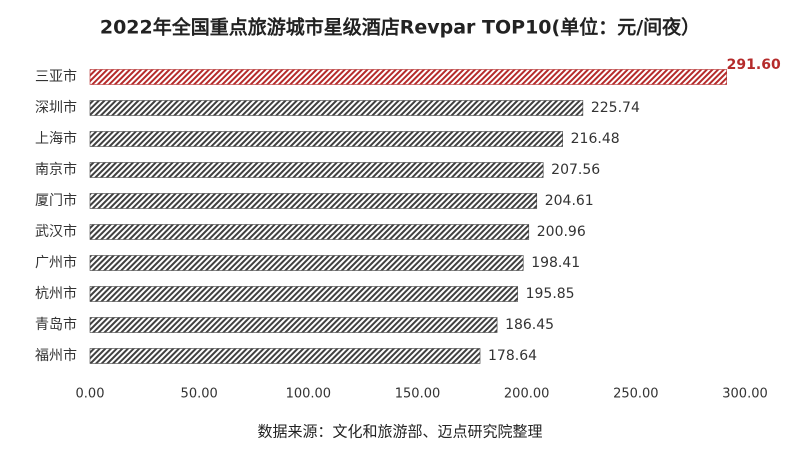  I want to click on value-label: 195.85, so click(550, 294).